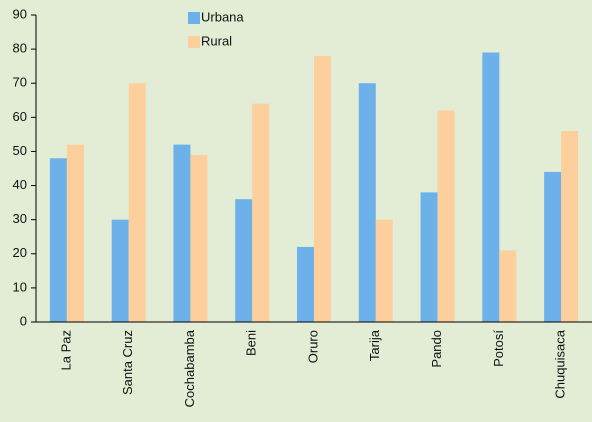 This screenshot has height=422, width=592. Describe the element at coordinates (436, 349) in the screenshot. I see `x-tick-label: Pando` at that location.